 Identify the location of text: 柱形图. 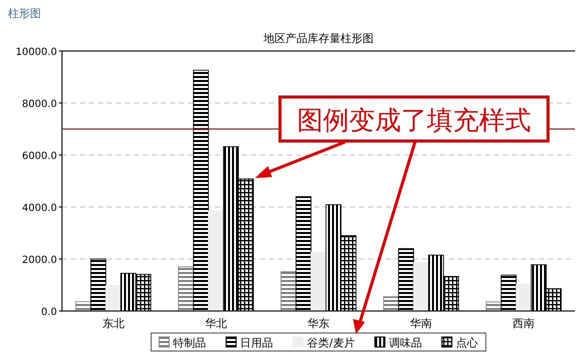
(24, 13).